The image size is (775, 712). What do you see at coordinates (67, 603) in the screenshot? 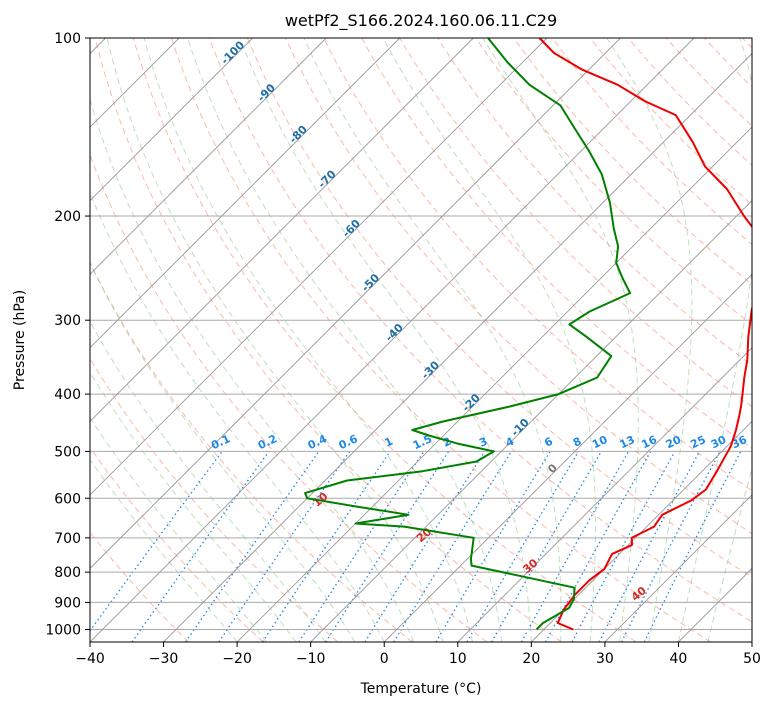
I see `y-tick-label: 900` at bounding box center [67, 603].